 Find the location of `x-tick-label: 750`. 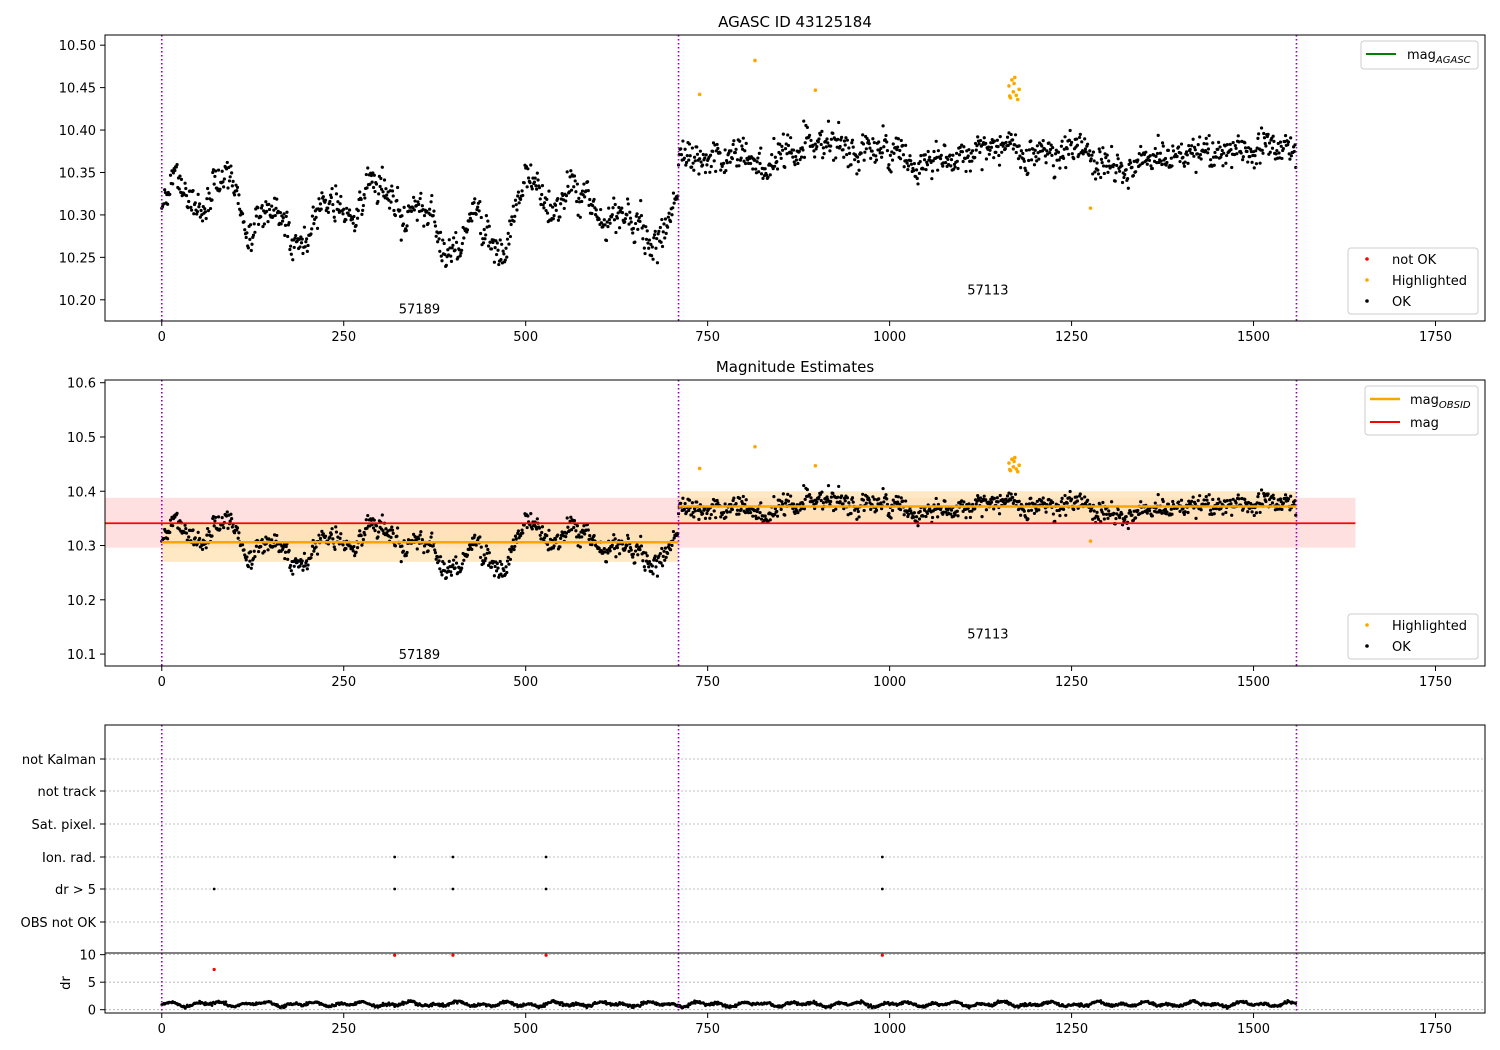

x-tick-label: 750 is located at coordinates (707, 337).